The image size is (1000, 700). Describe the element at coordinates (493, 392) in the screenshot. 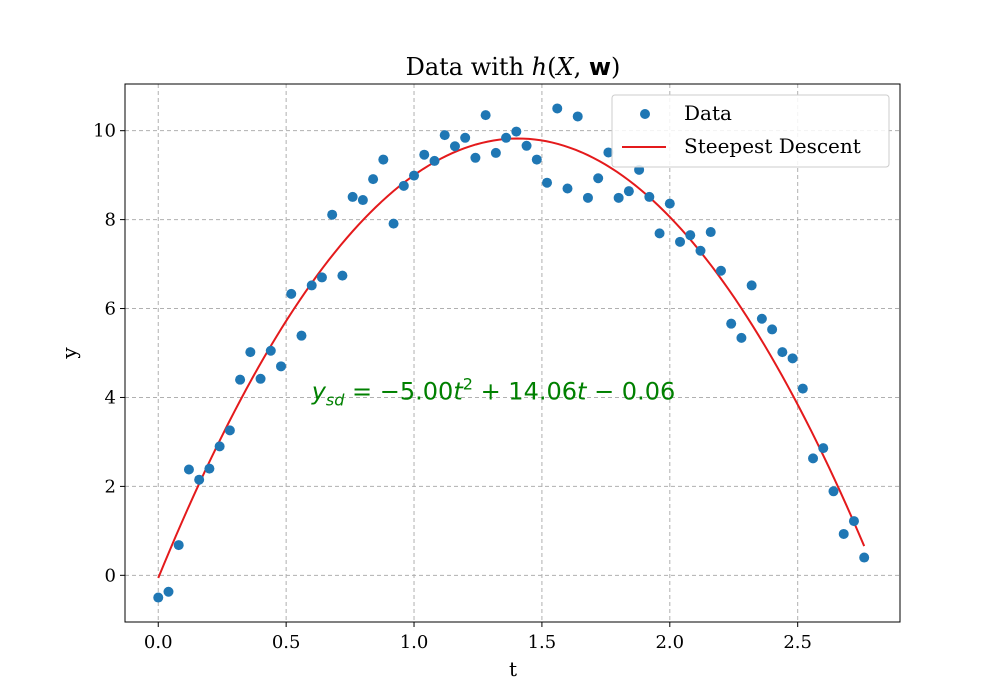

I see `equation-annotation: ysd = −5.00t2 + 14.06t − 0.06` at that location.